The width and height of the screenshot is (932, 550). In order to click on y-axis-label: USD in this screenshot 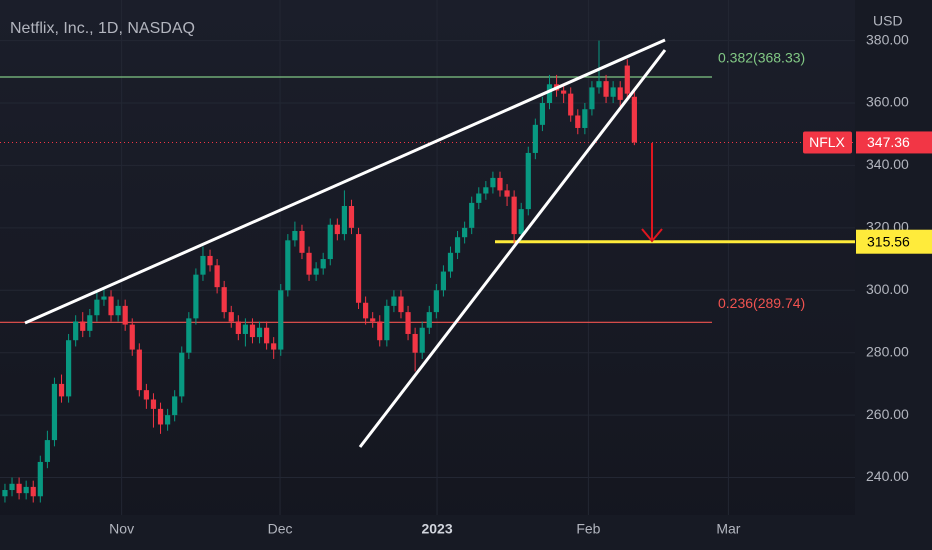, I will do `click(888, 21)`.